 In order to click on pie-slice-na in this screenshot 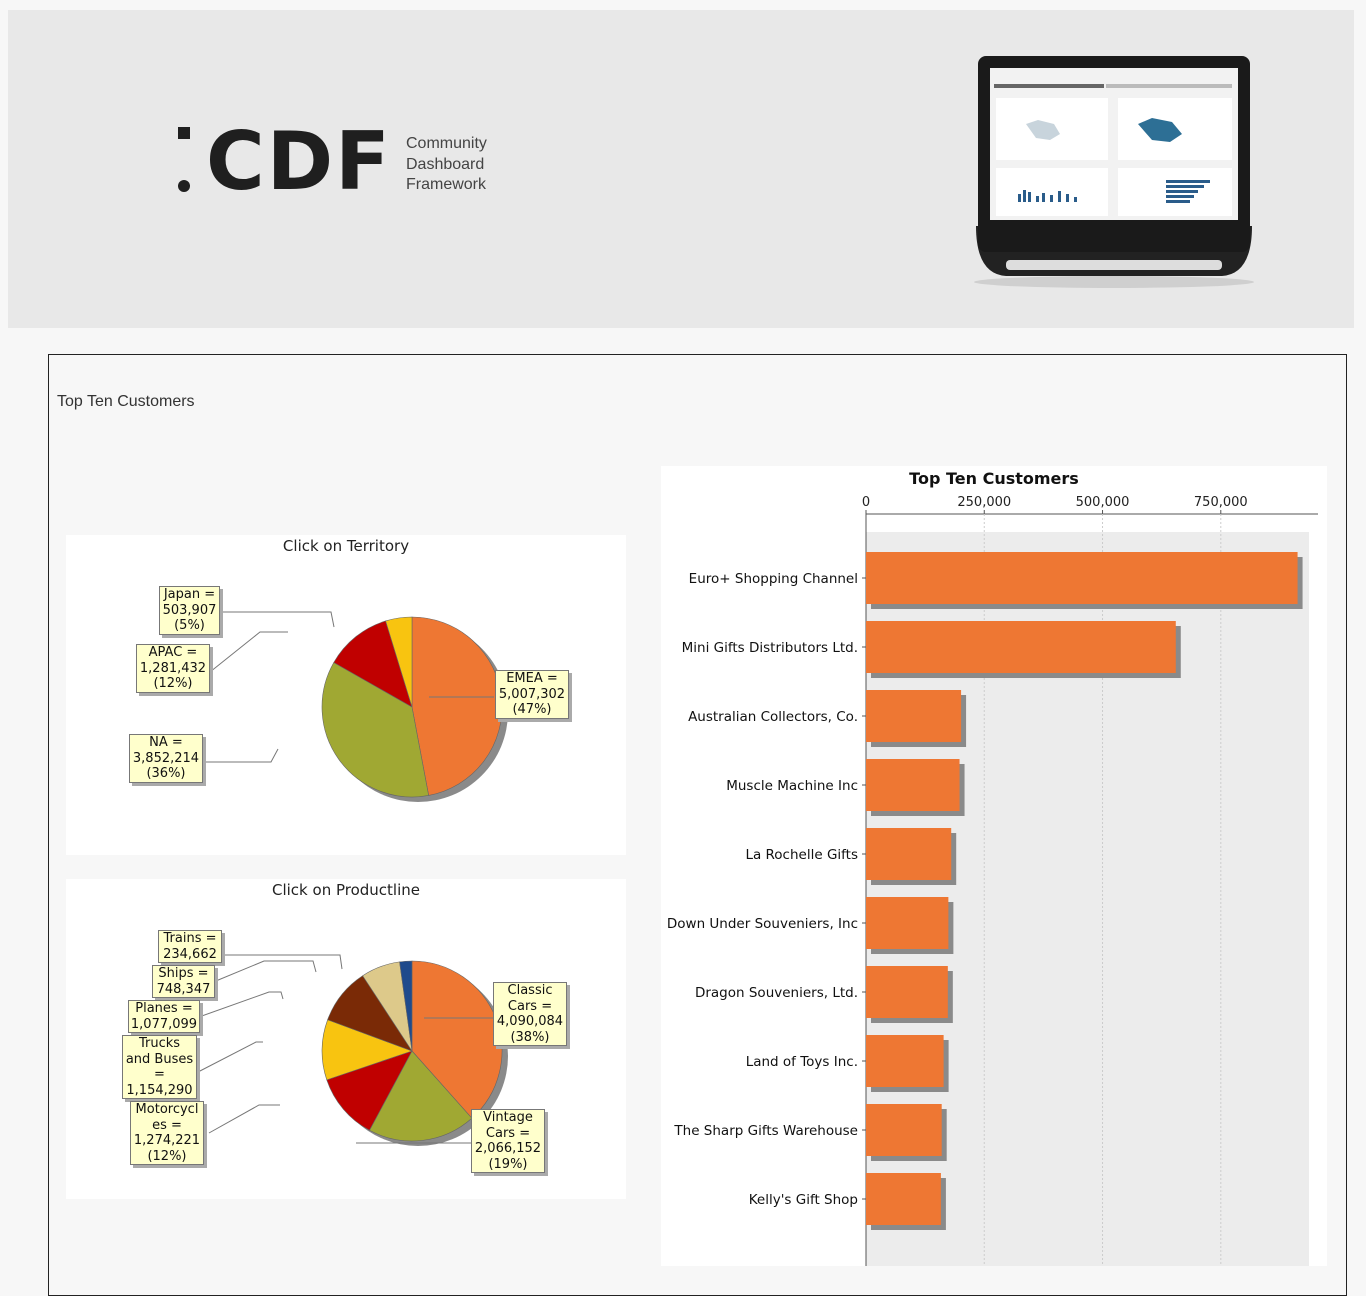, I will do `click(375, 730)`.